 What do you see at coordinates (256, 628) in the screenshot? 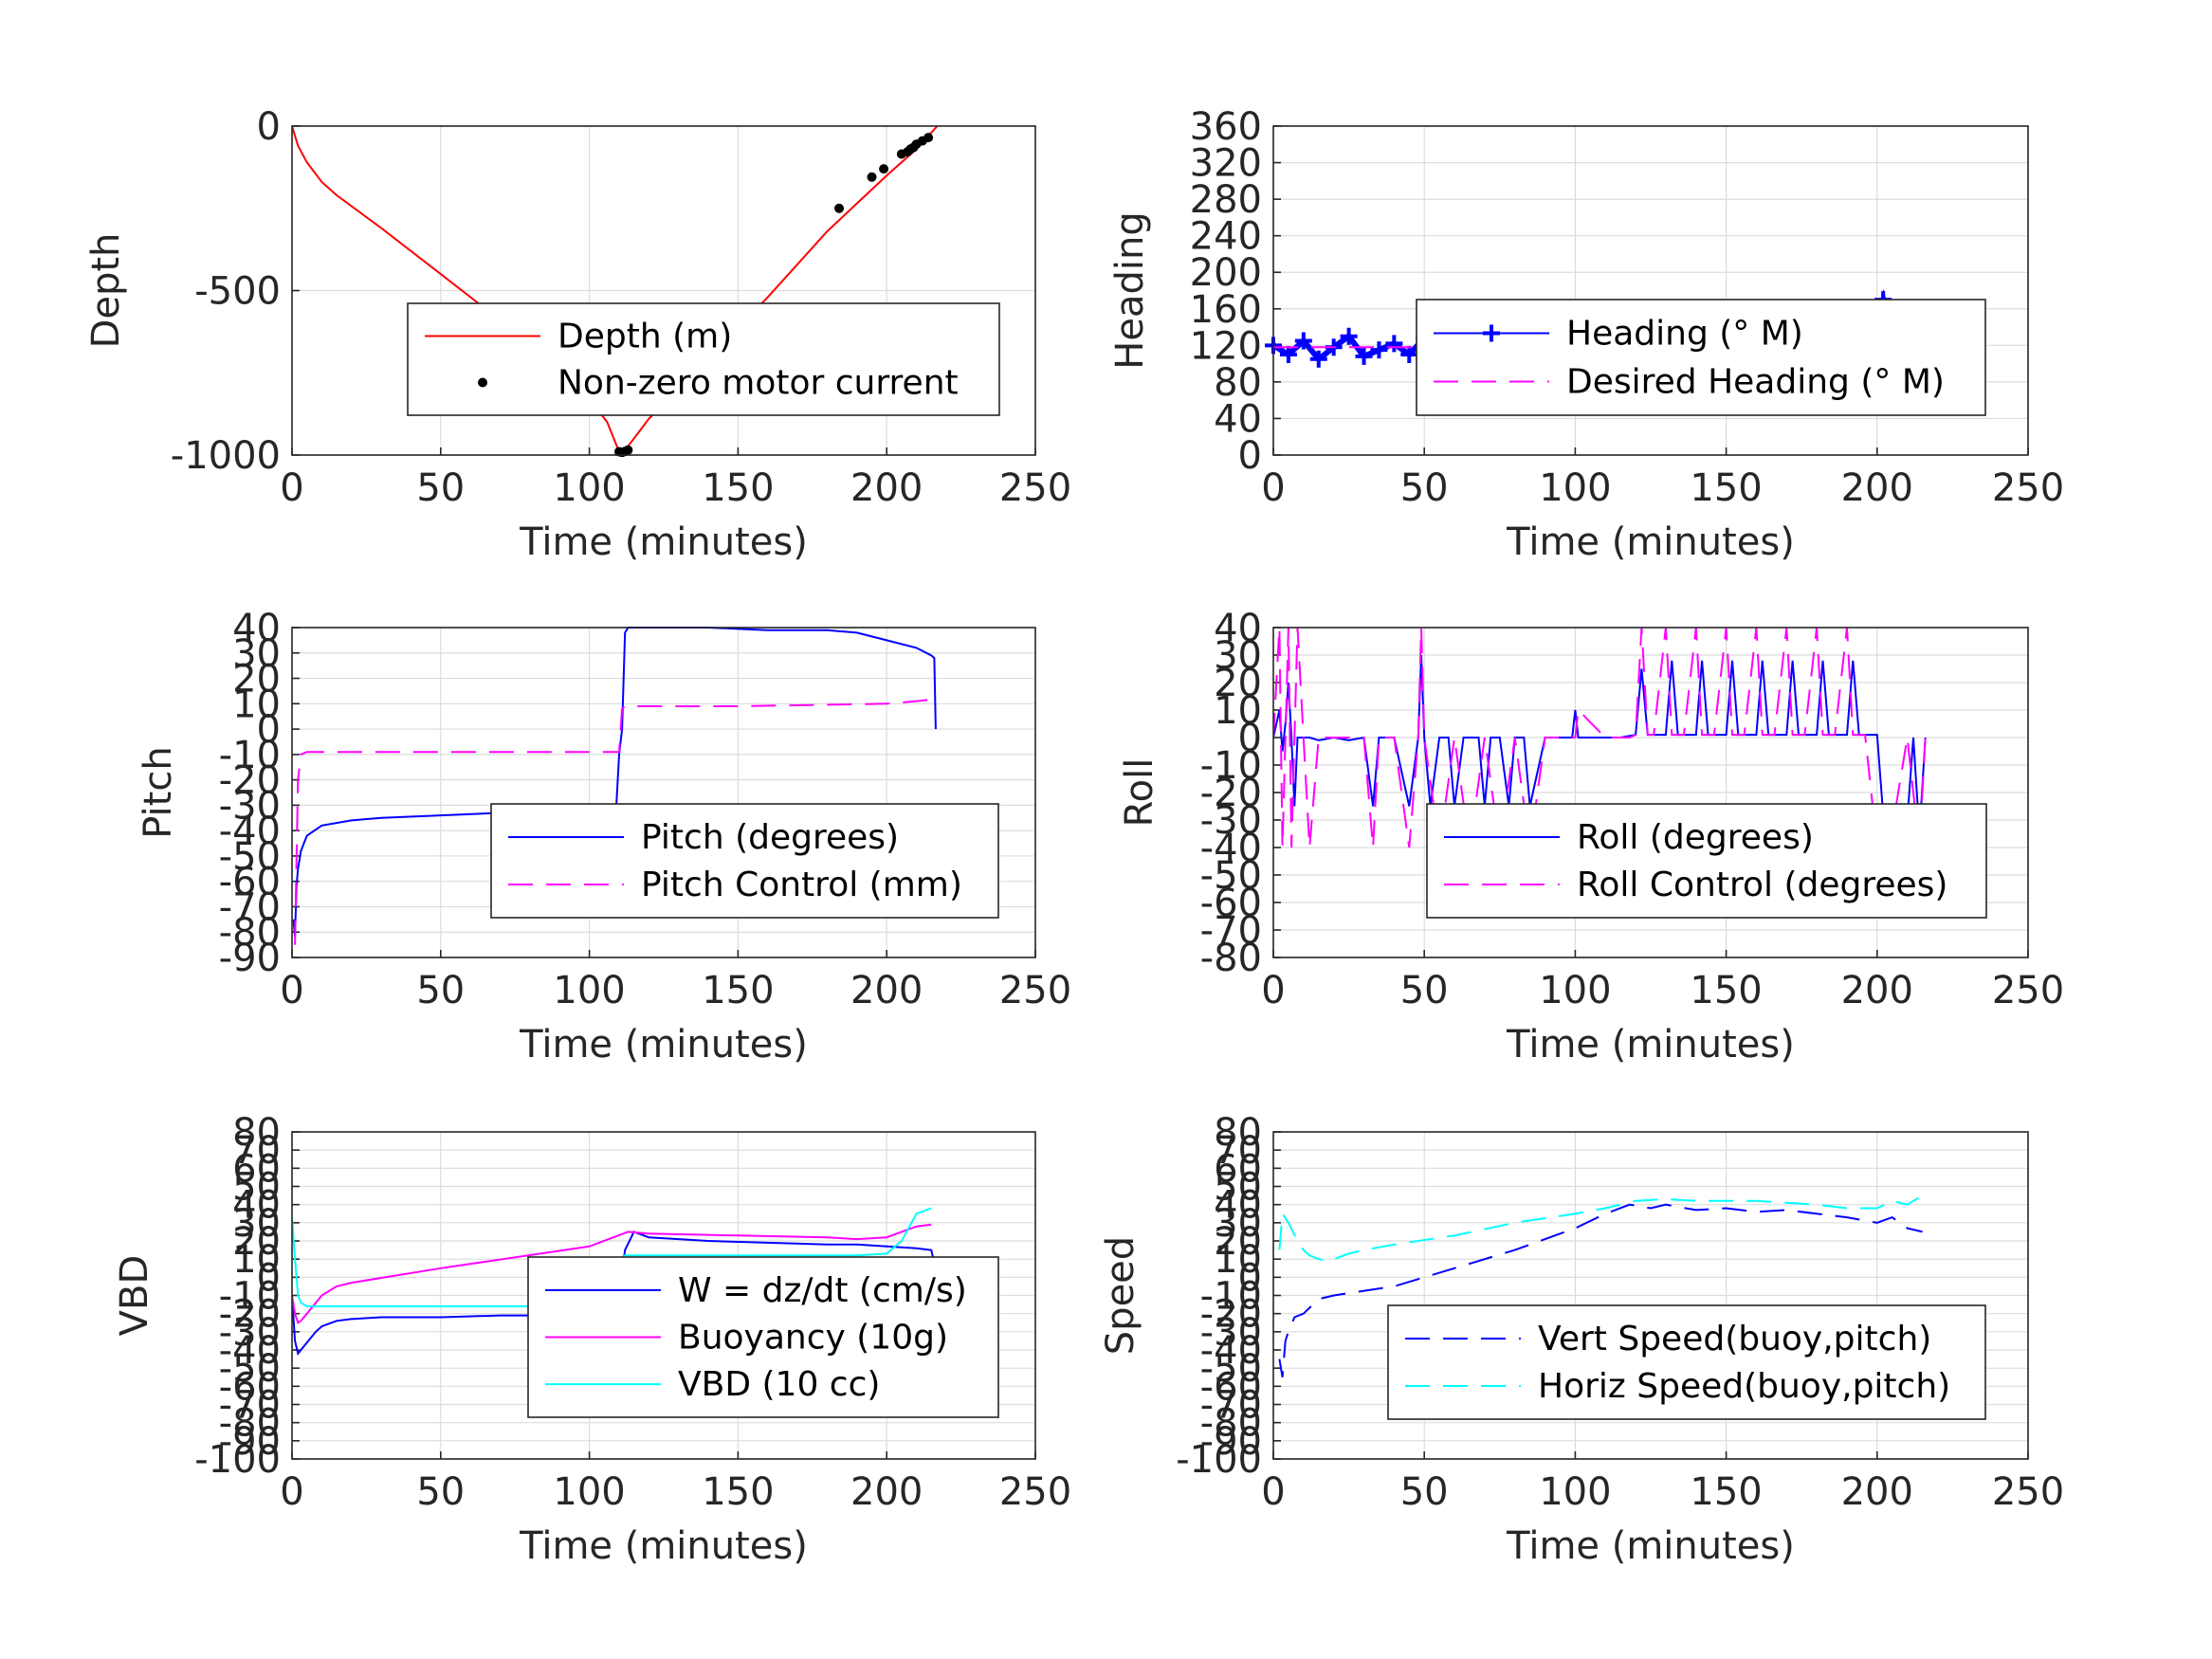
I see `pitch-y-tick-label: 40` at bounding box center [256, 628].